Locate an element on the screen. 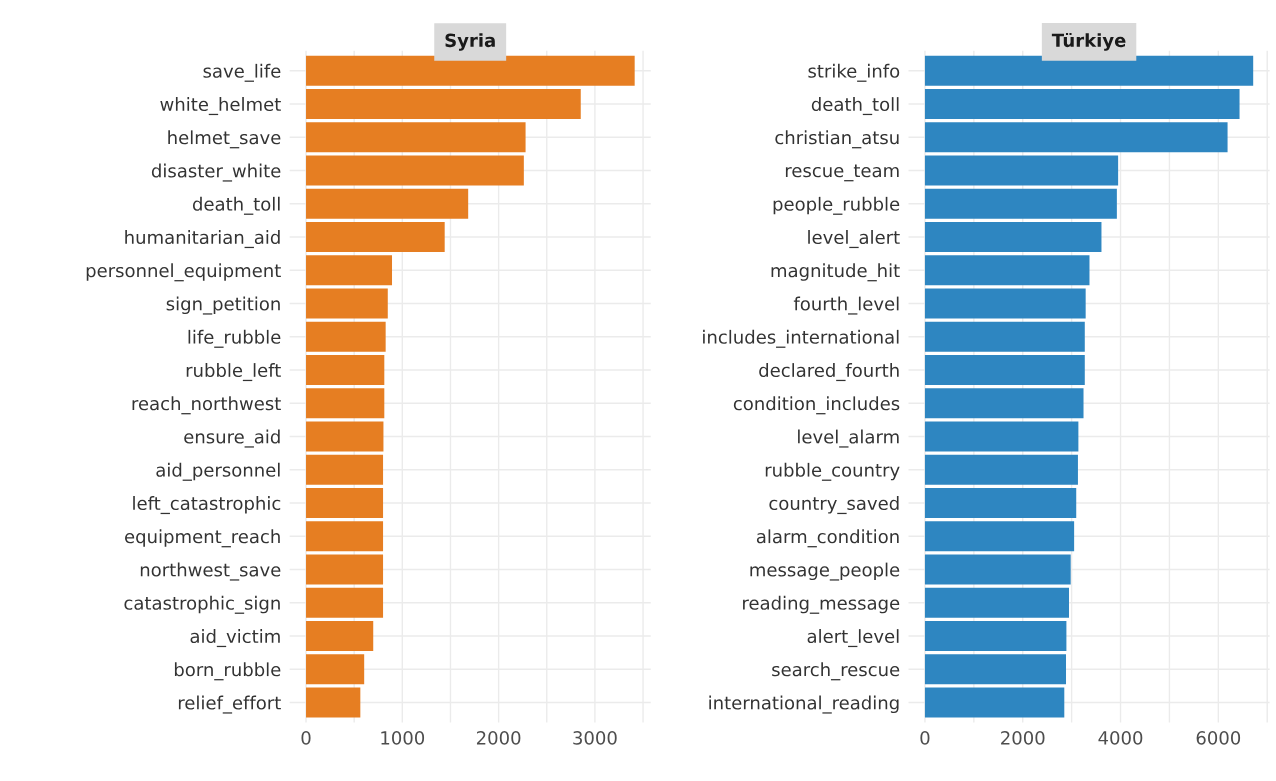  y-tick-label: relief_effort is located at coordinates (229, 704).